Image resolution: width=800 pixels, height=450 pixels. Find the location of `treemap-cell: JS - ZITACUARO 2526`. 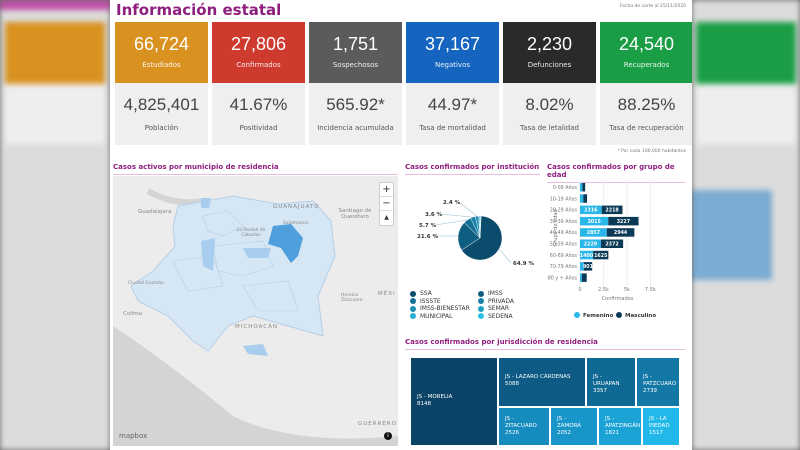

treemap-cell: JS - ZITACUARO 2526 is located at coordinates (524, 426).